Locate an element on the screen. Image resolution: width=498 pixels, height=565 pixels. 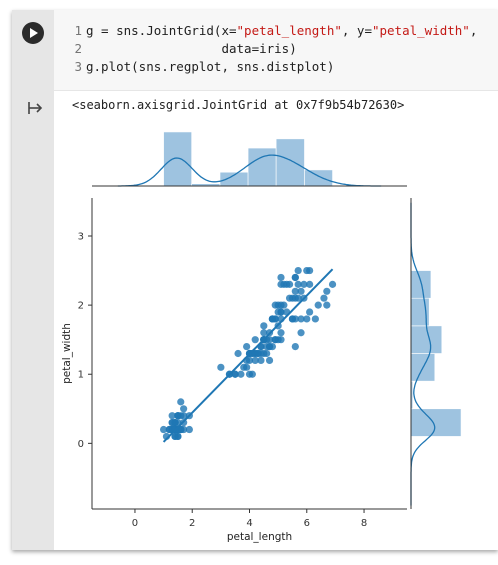
x-tick-label: 2 is located at coordinates (192, 523).